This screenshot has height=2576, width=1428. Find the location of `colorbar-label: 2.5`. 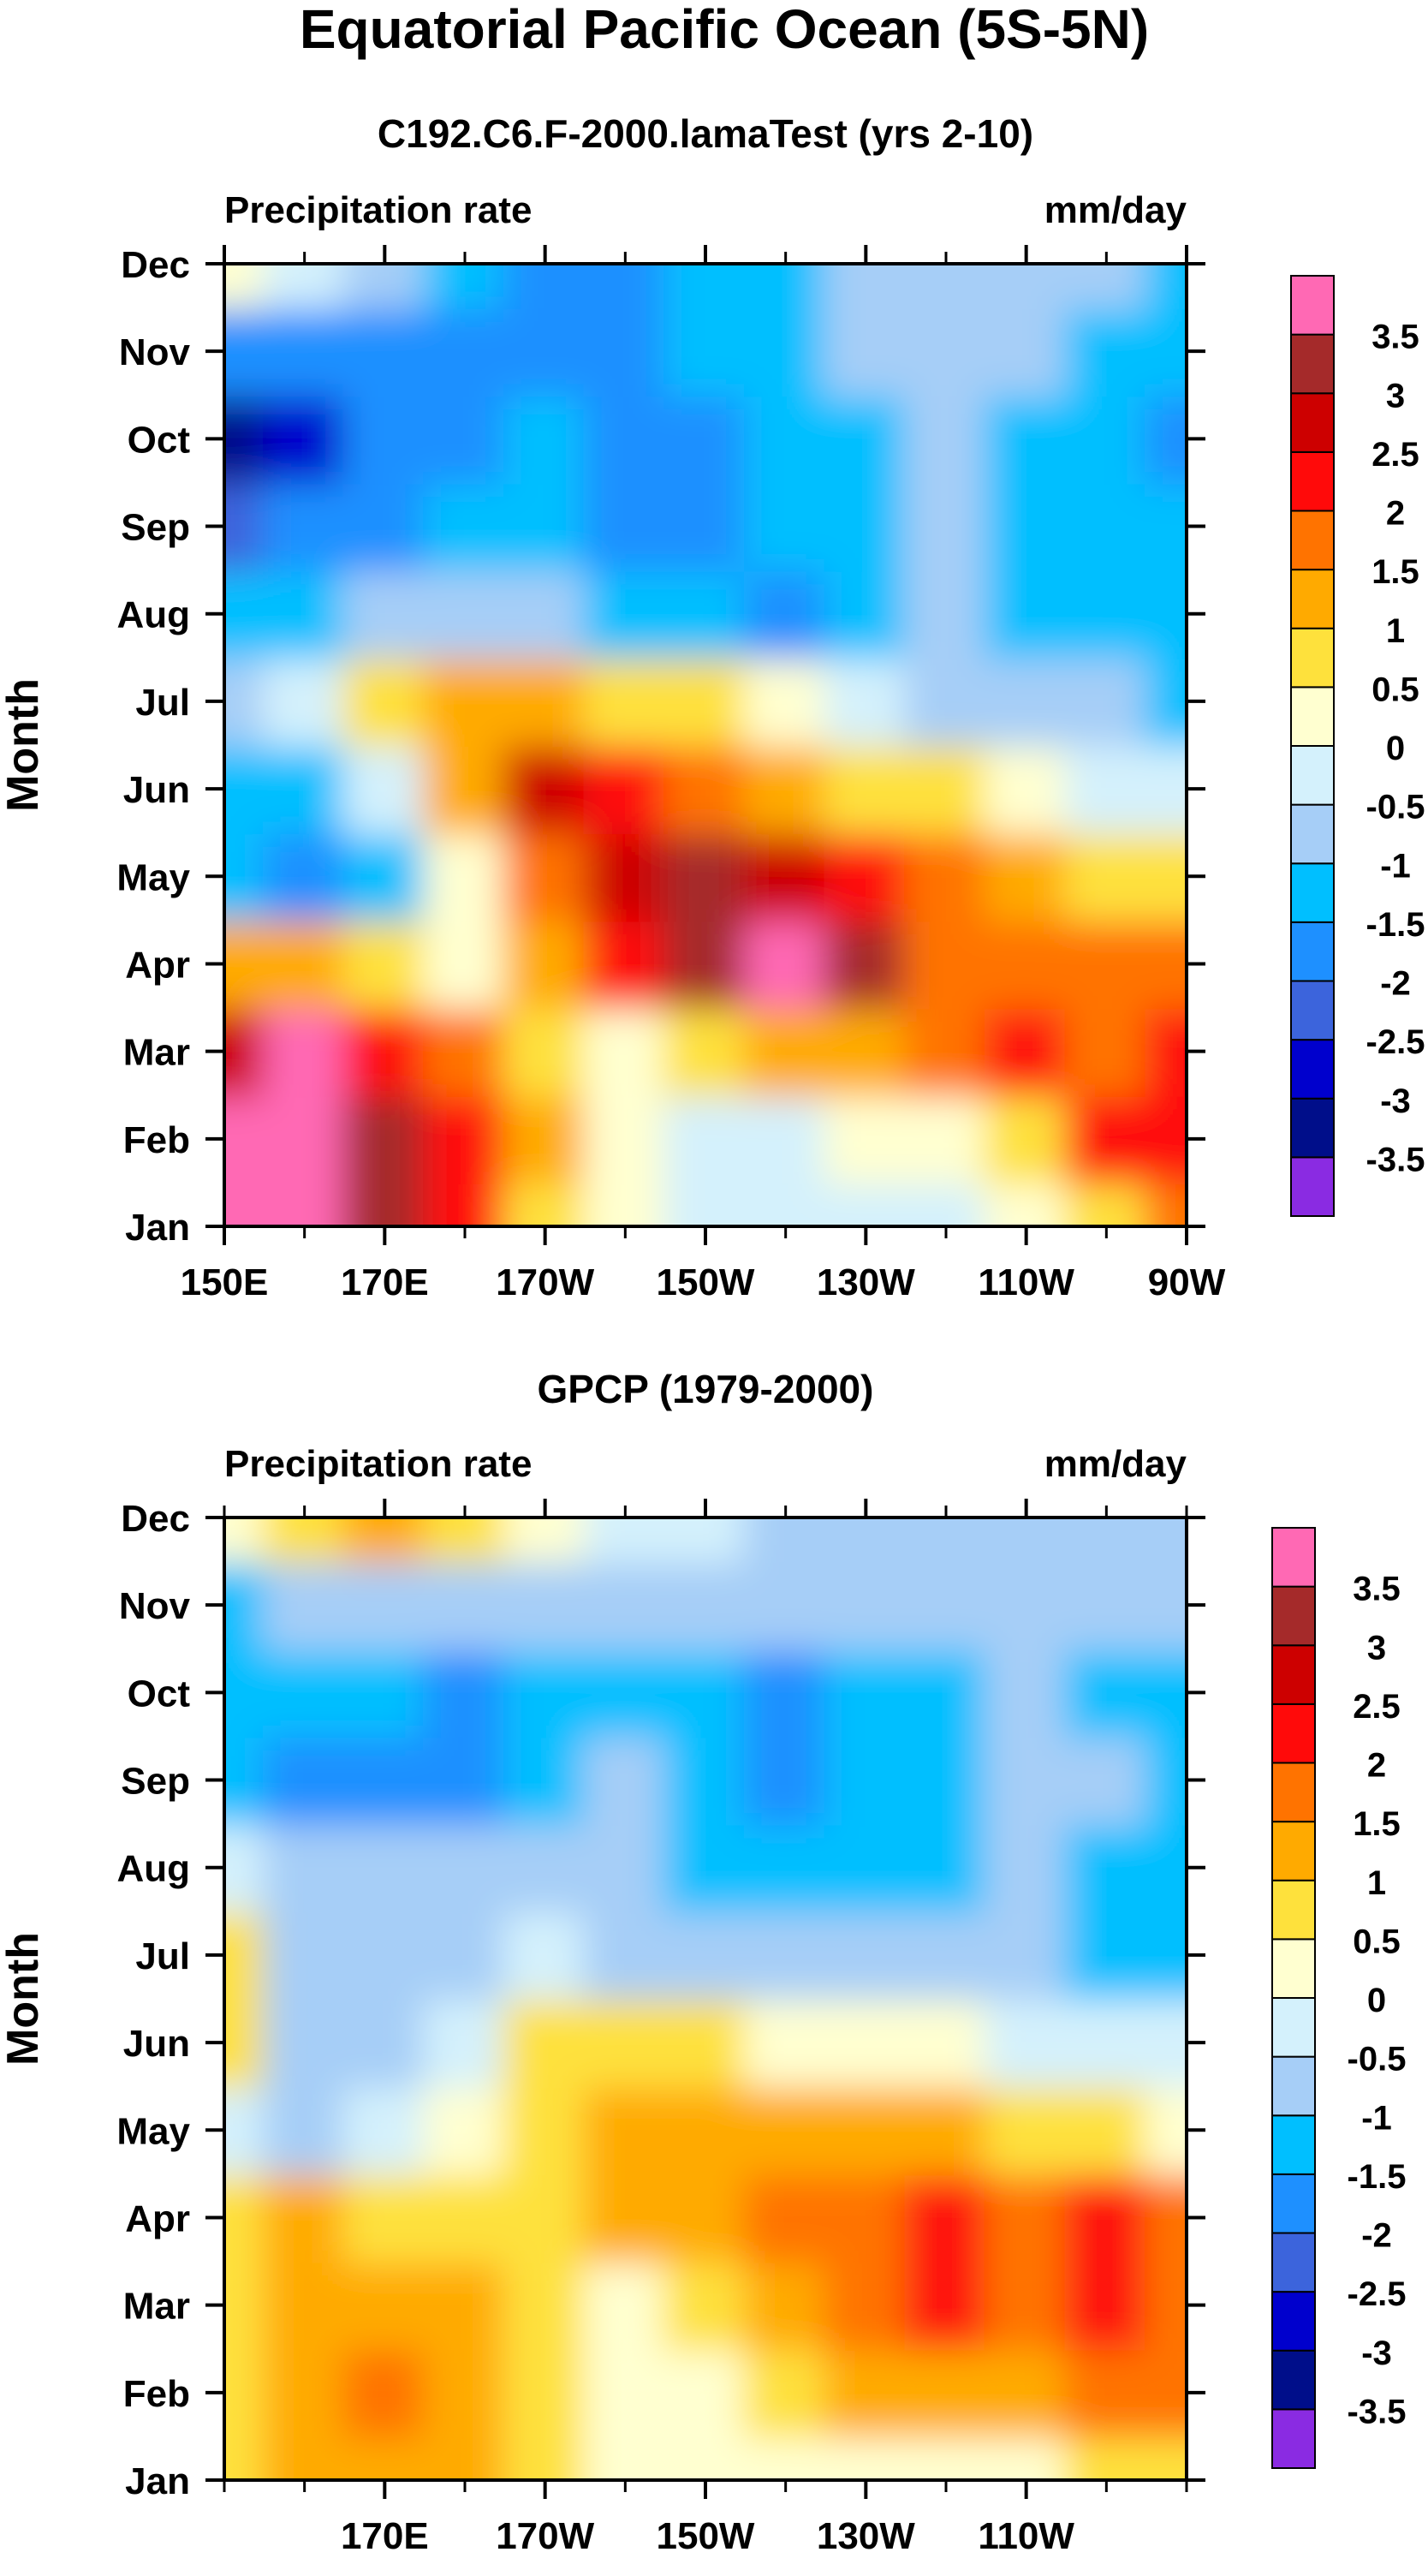

colorbar-label: 2.5 is located at coordinates (1377, 1707).